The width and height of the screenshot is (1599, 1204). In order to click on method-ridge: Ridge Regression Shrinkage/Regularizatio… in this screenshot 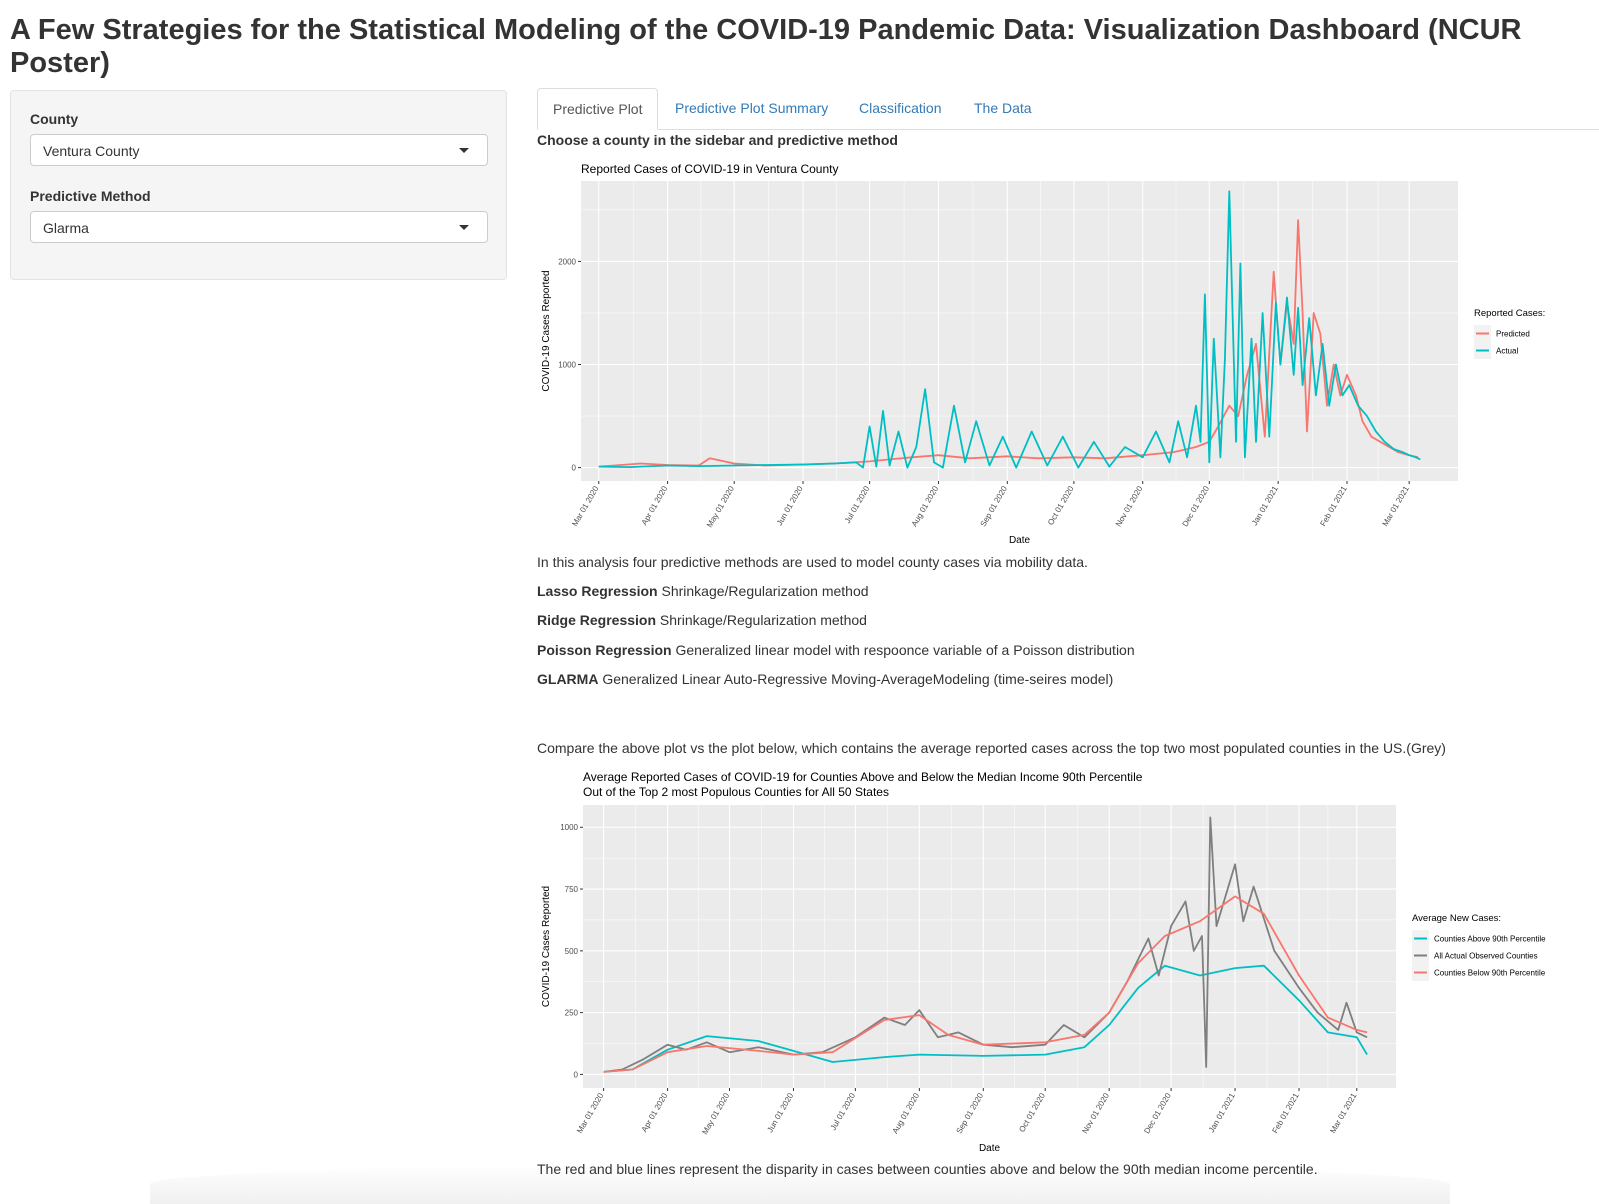, I will do `click(702, 620)`.